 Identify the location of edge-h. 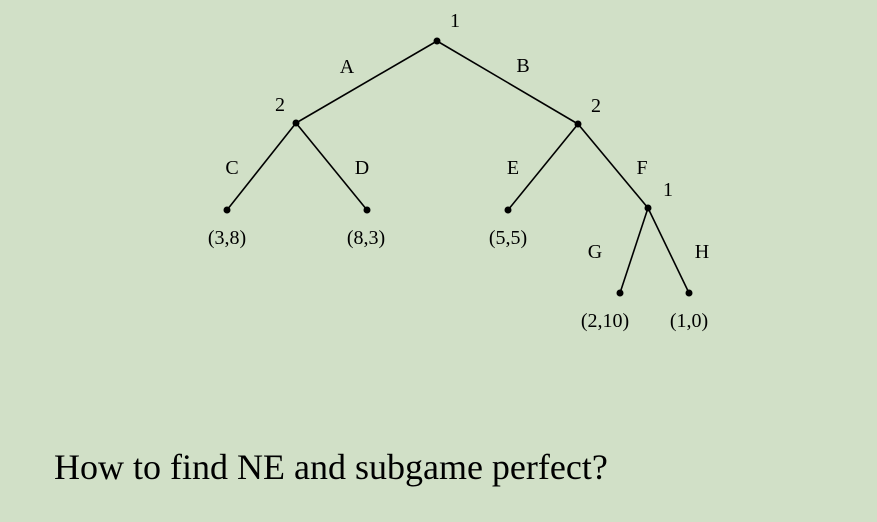
(668, 250).